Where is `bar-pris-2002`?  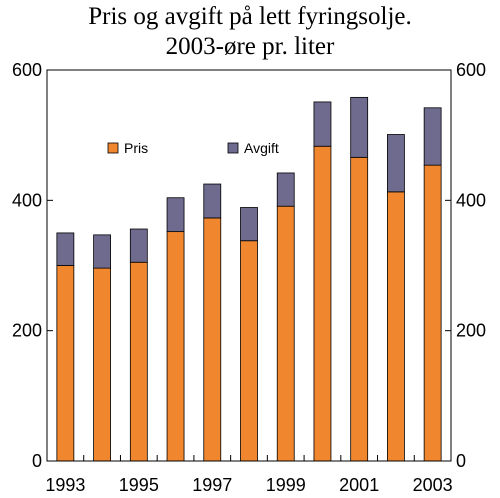
bar-pris-2002 is located at coordinates (396, 326).